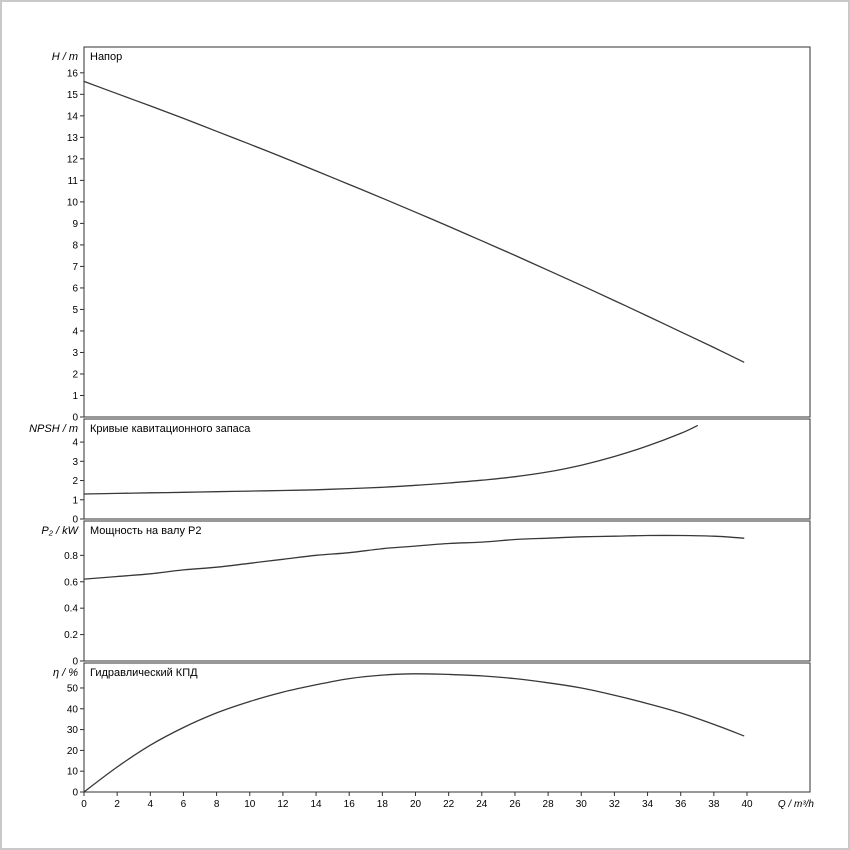 The height and width of the screenshot is (850, 850). Describe the element at coordinates (84, 804) in the screenshot. I see `x-tick-label: 0` at that location.